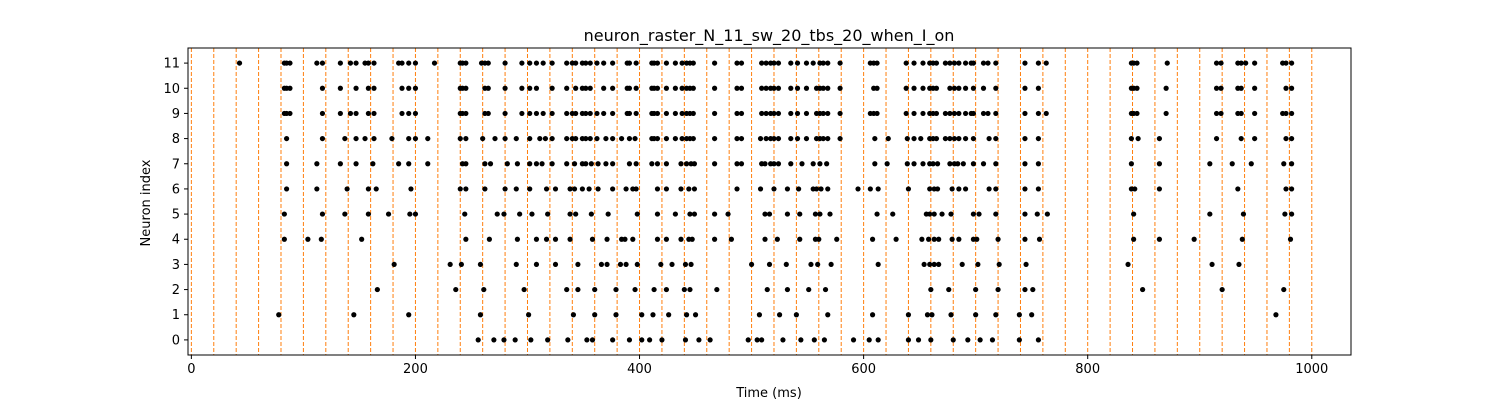 The width and height of the screenshot is (1500, 404). Describe the element at coordinates (176, 114) in the screenshot. I see `y-tick-label: 9` at that location.